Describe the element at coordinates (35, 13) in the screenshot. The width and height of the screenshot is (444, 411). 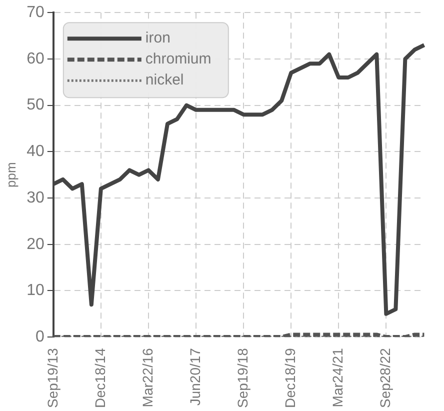
I see `y-tick-label: 70` at that location.